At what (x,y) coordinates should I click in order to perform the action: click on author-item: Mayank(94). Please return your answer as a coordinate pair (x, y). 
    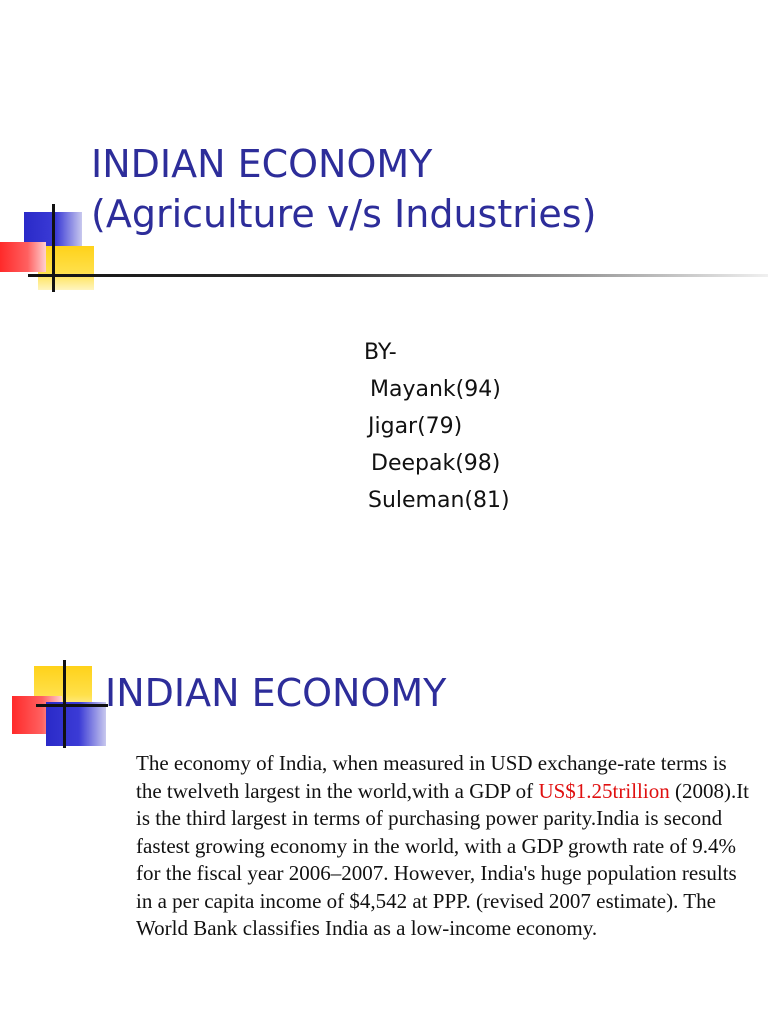
    Looking at the image, I should click on (435, 389).